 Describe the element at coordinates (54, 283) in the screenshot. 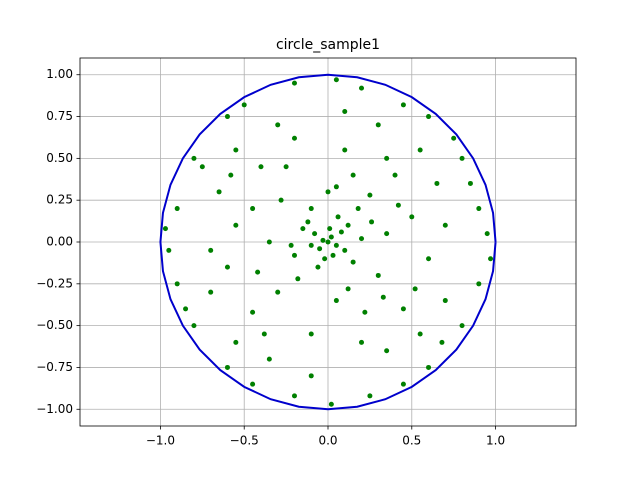

I see `y-tick-label: −0.25` at that location.